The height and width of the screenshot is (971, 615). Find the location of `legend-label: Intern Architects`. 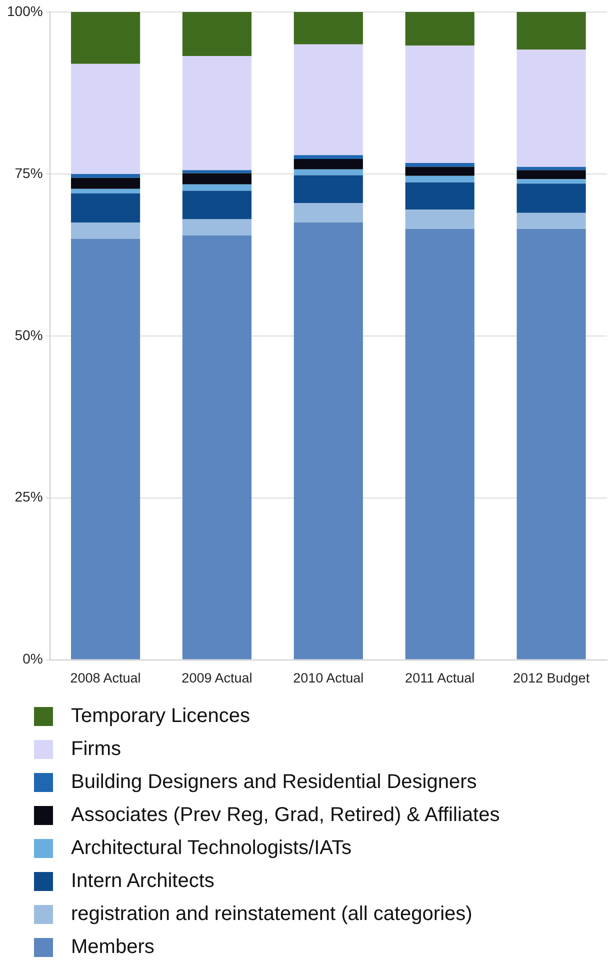

legend-label: Intern Architects is located at coordinates (142, 881).